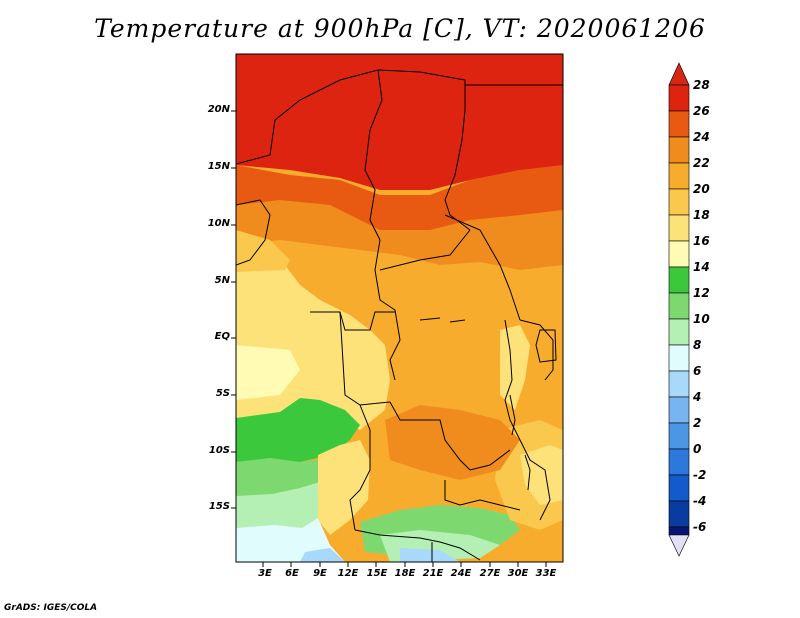  Describe the element at coordinates (461, 573) in the screenshot. I see `lon-label: 24E` at that location.